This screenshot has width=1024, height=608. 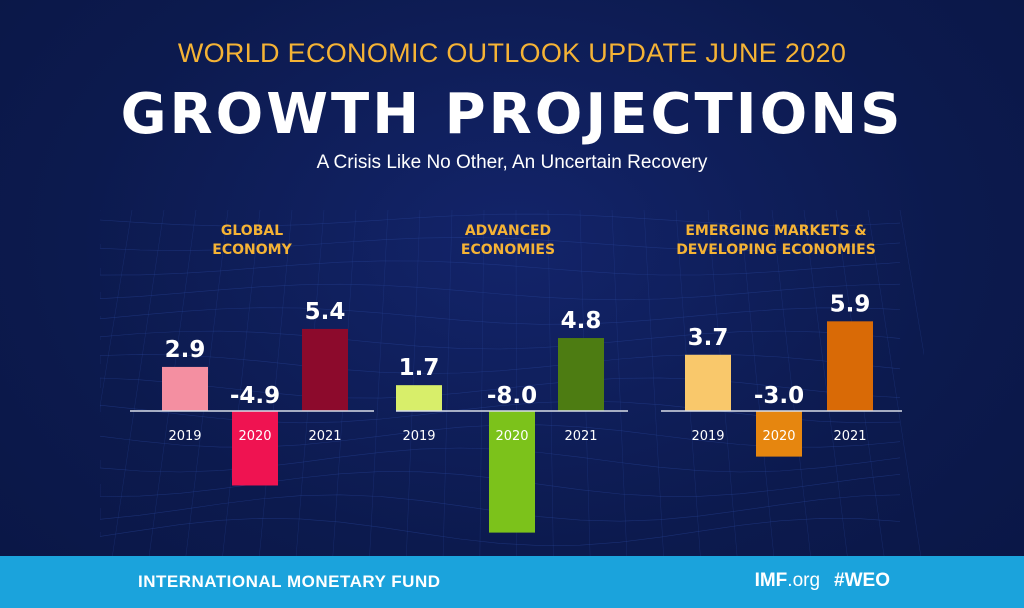 I want to click on chart-title-line: EMERGING MARKETS &, so click(x=775, y=231).